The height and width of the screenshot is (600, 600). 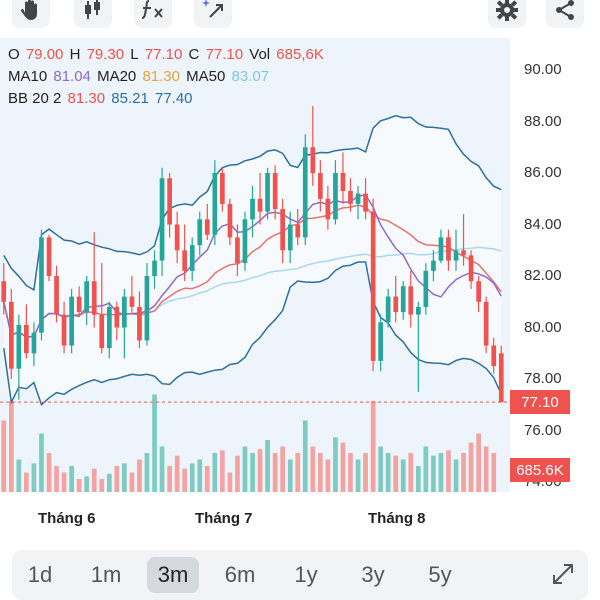 What do you see at coordinates (40, 574) in the screenshot?
I see `timeframe-1d: 1d` at bounding box center [40, 574].